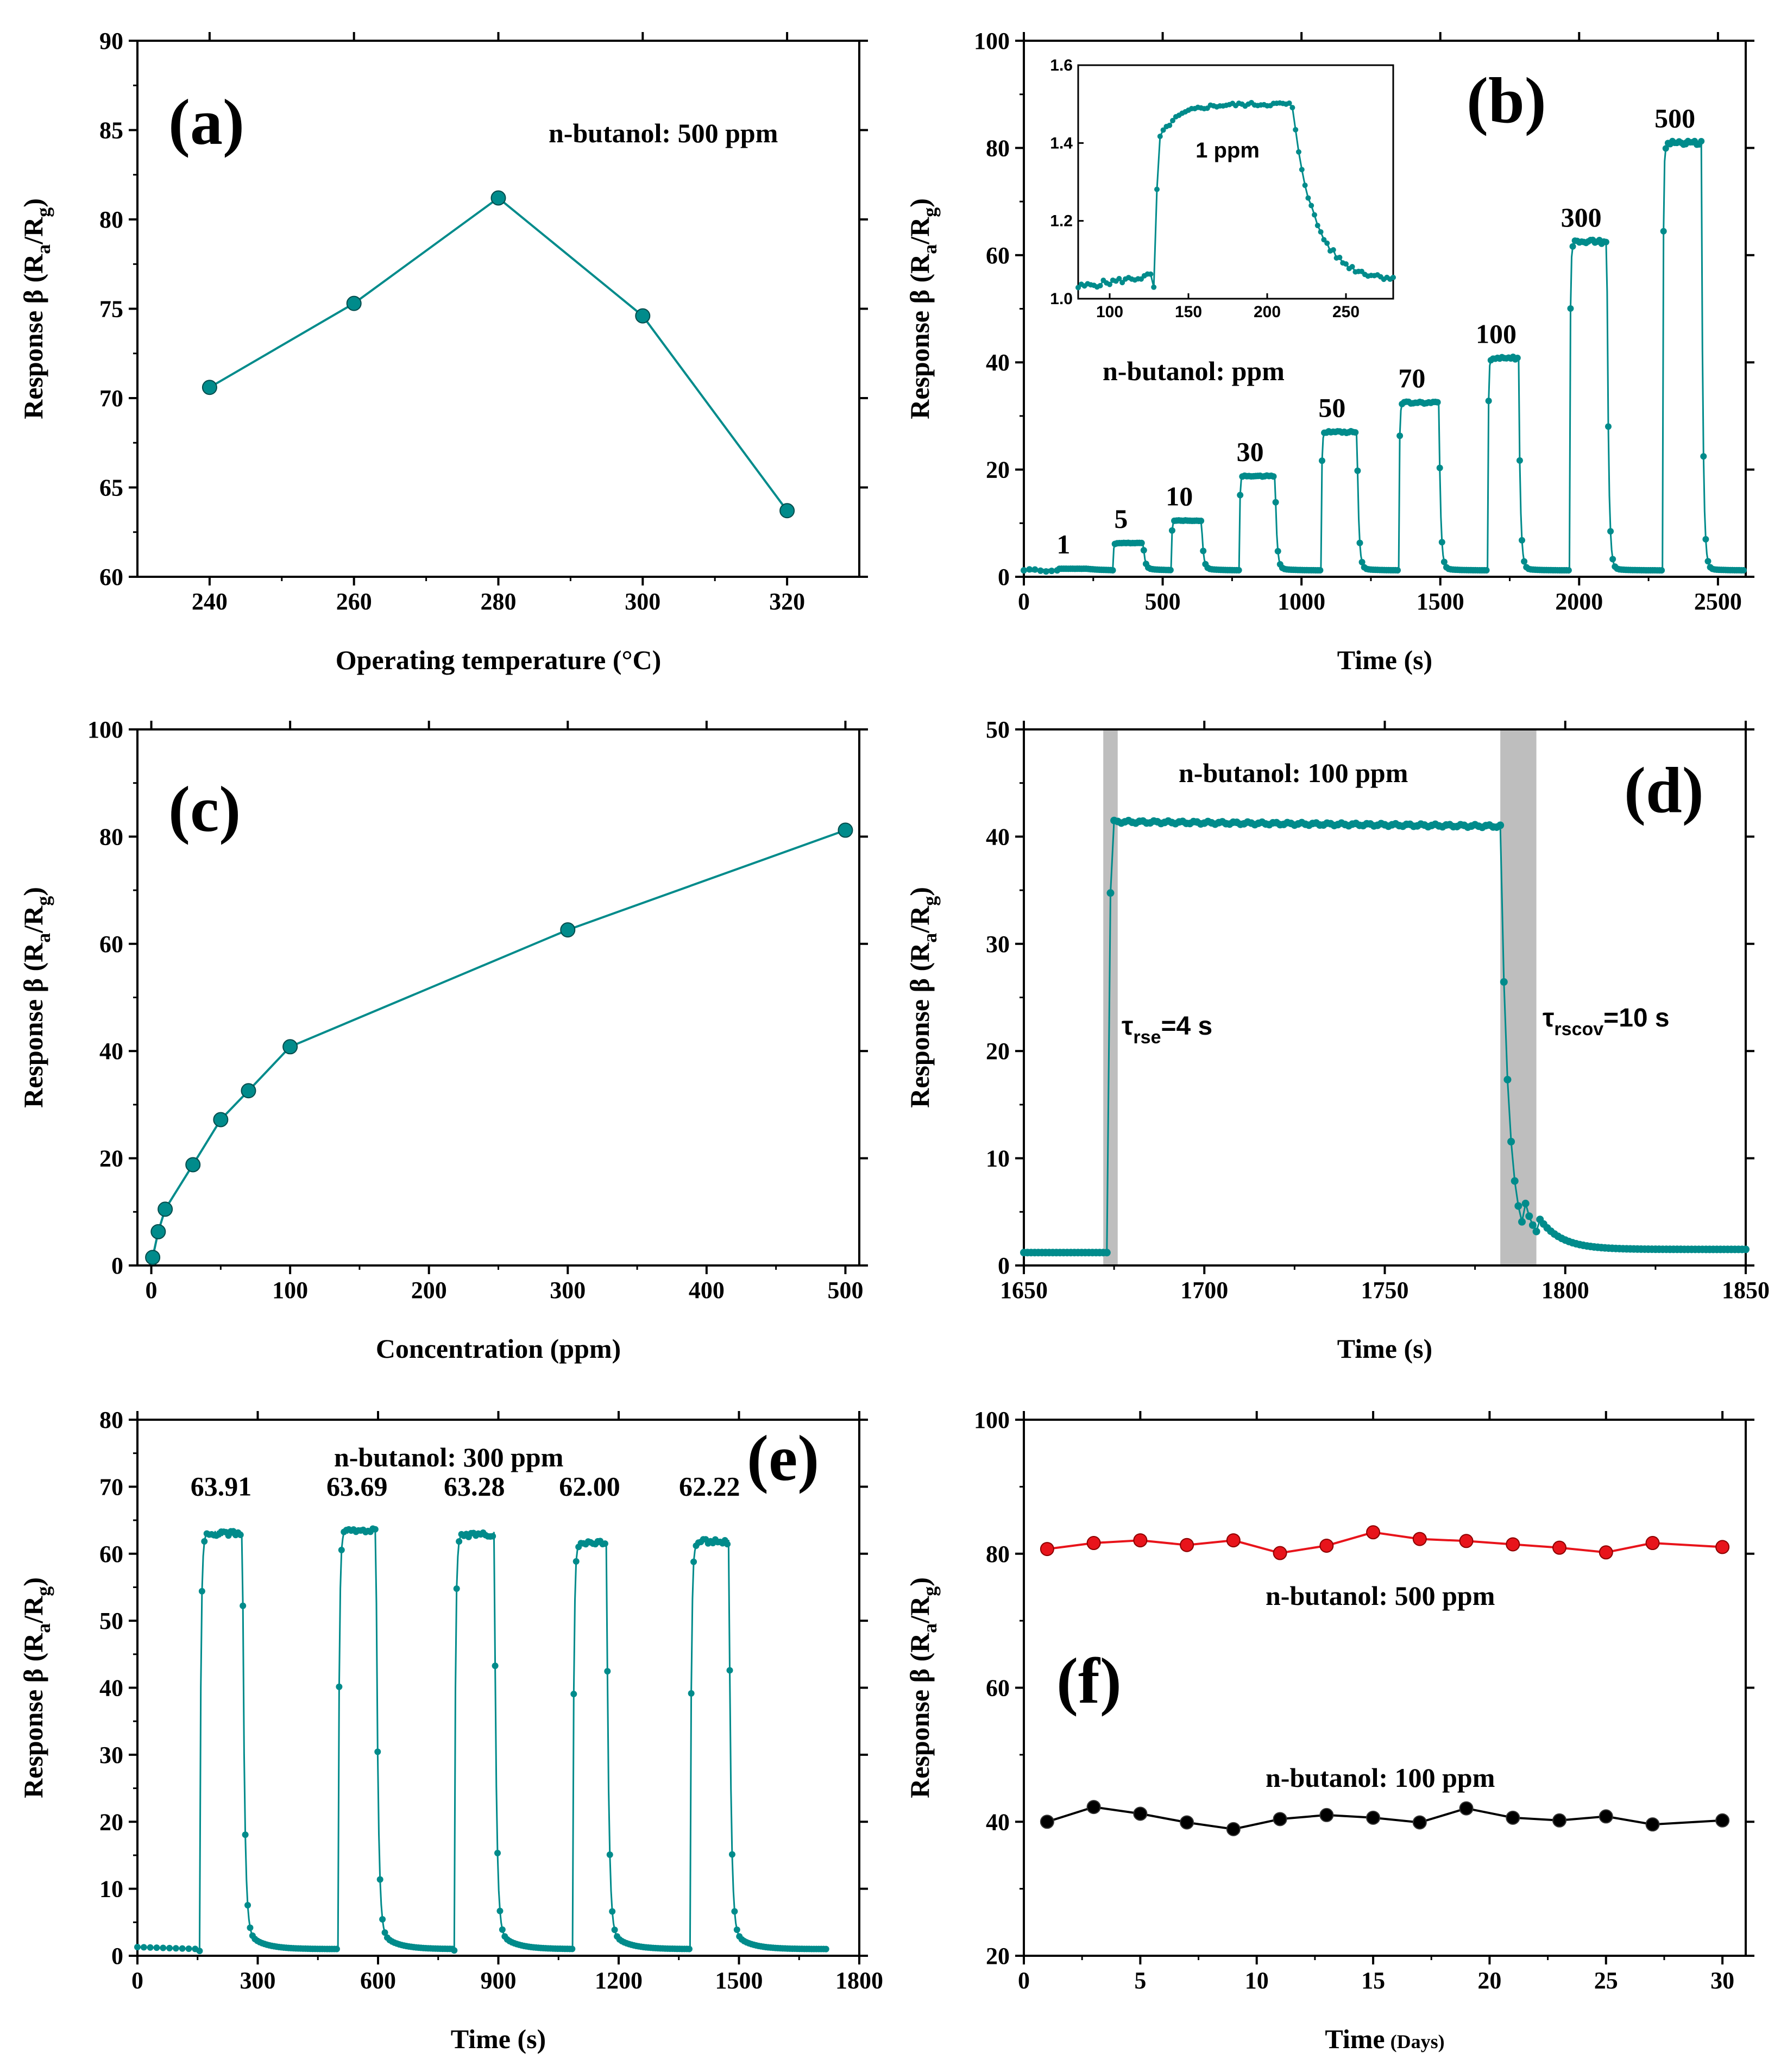 The height and width of the screenshot is (2072, 1787). Describe the element at coordinates (1194, 371) in the screenshot. I see `annotation-b: n-butanol: ppm` at that location.